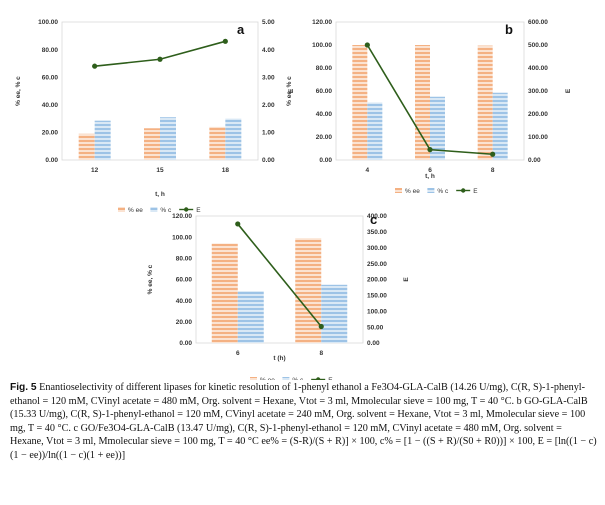 This screenshot has width=605, height=505. I want to click on y2-tick-label: 50.00, so click(375, 327).